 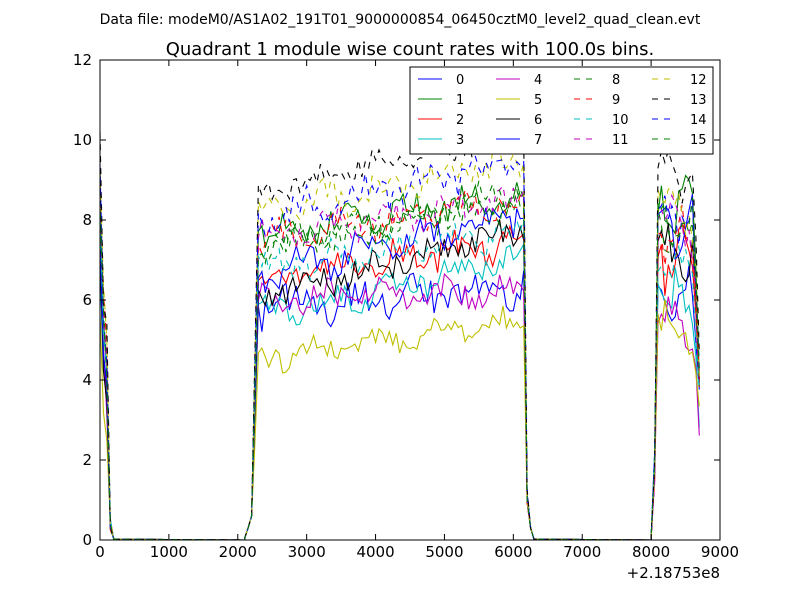 I want to click on x-axis-offset-label: +2.18753e8, so click(x=673, y=573).